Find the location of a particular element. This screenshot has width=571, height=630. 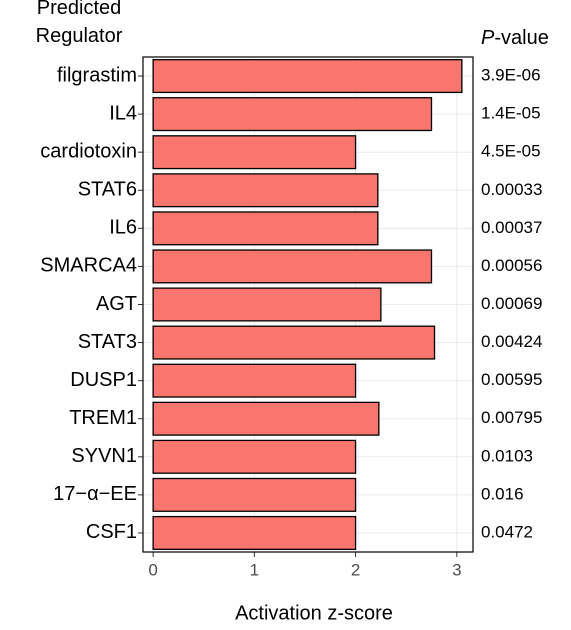

y-tick-label: cardiotoxin is located at coordinates (88, 151).